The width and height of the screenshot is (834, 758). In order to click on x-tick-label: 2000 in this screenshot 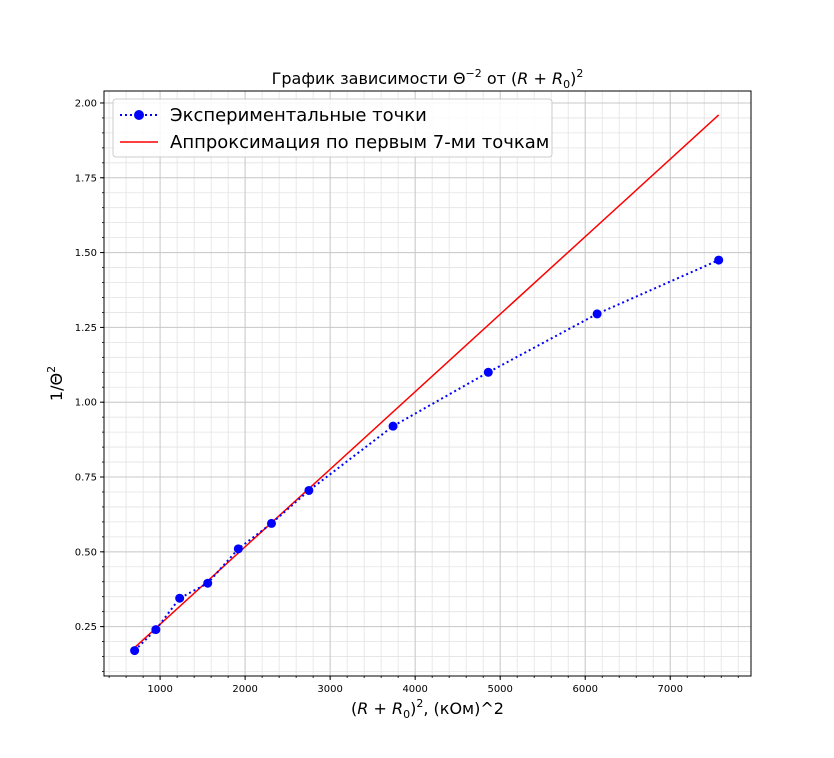, I will do `click(244, 689)`.